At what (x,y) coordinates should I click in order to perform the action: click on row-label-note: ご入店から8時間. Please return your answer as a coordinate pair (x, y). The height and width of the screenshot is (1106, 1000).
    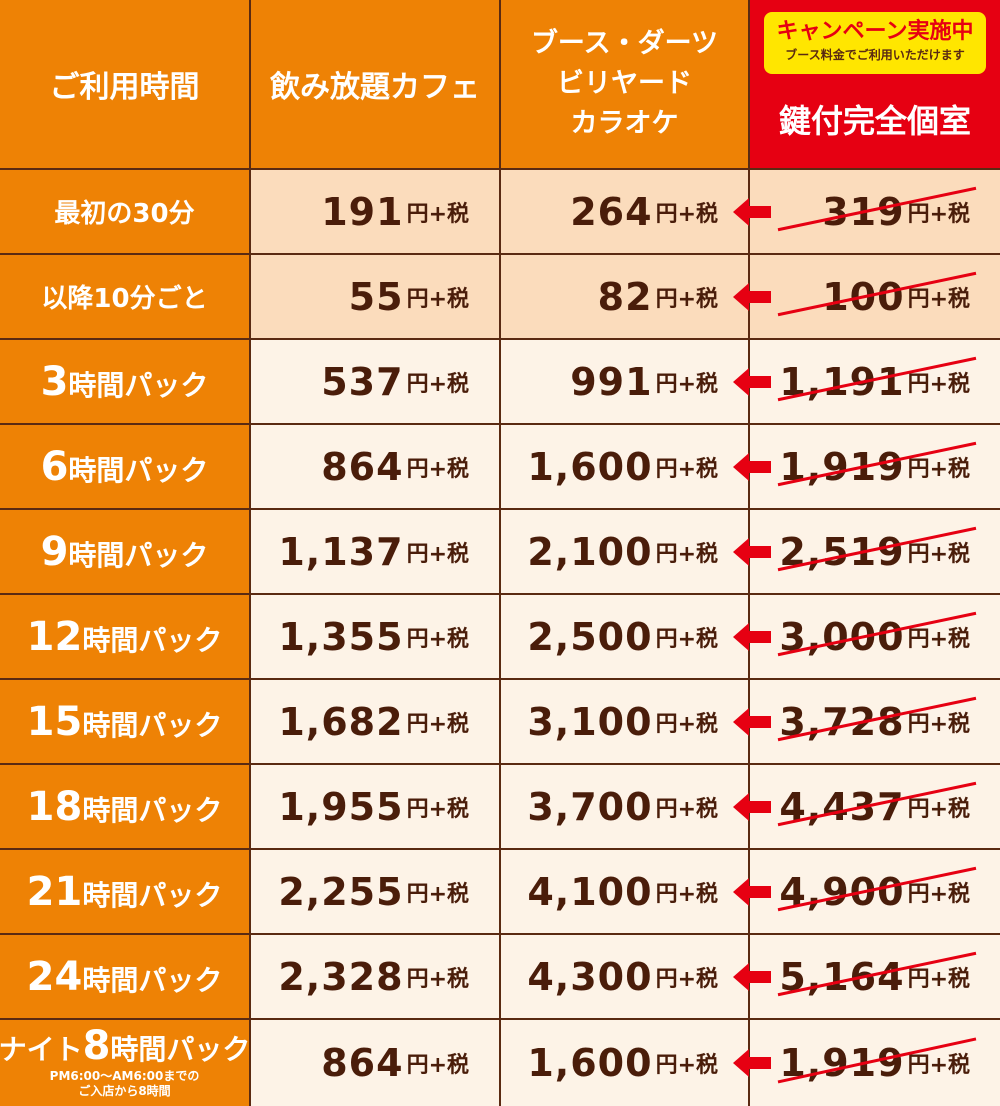
    Looking at the image, I should click on (124, 1091).